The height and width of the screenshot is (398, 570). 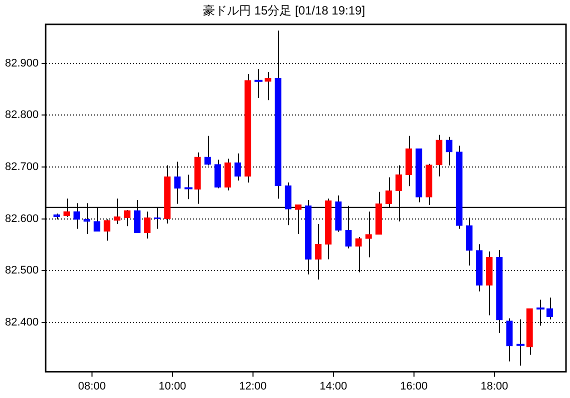 What do you see at coordinates (21, 63) in the screenshot?
I see `y-tick-label: 82.900` at bounding box center [21, 63].